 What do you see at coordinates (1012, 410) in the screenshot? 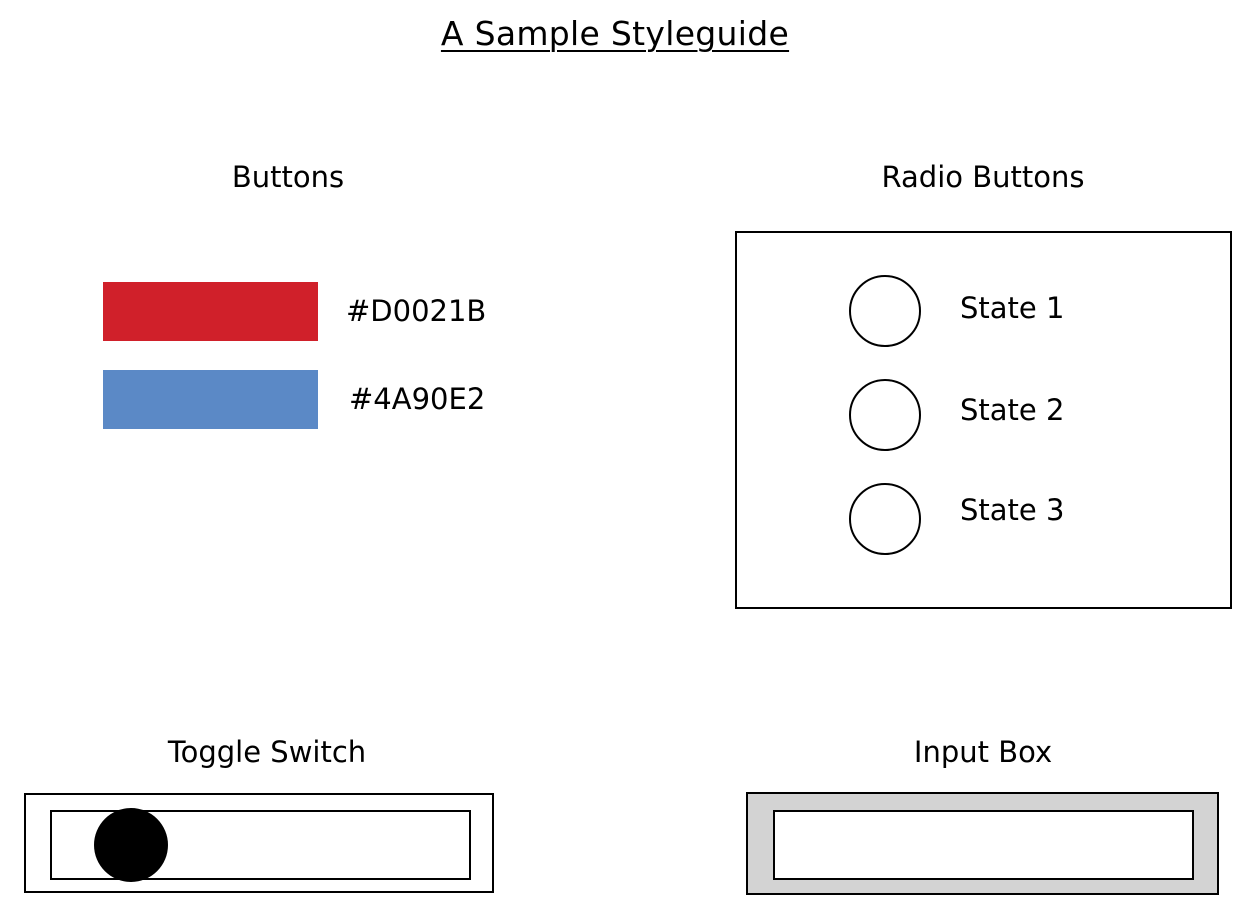
I see `radio-label-state-2: State 2` at bounding box center [1012, 410].